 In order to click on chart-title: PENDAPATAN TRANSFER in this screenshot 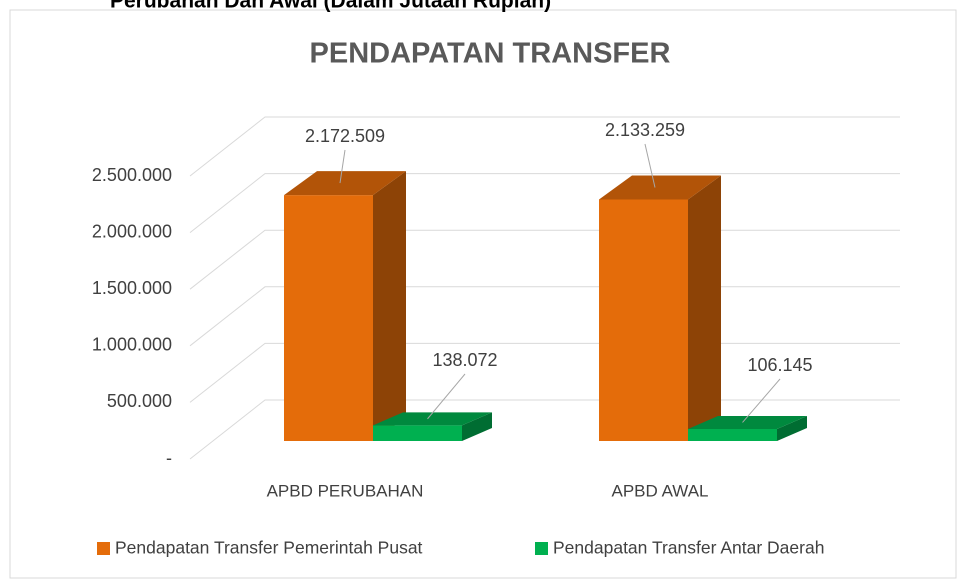, I will do `click(490, 54)`.